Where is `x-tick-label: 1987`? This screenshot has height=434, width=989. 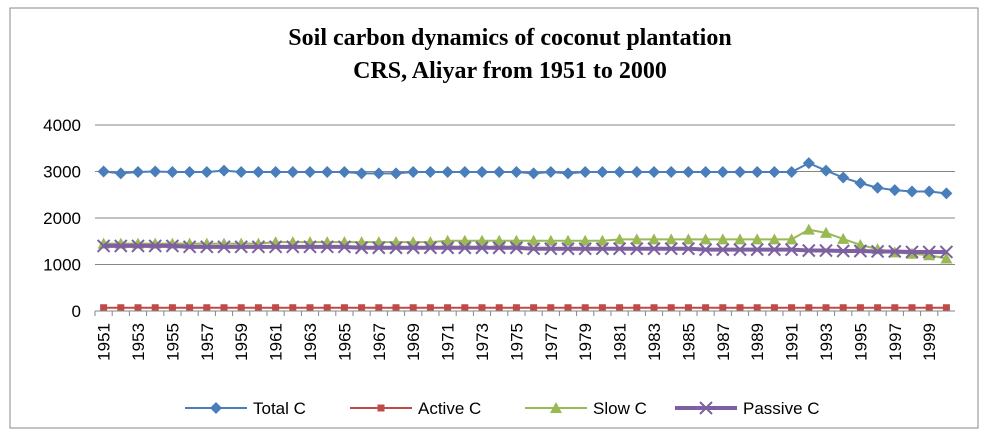 x-tick-label: 1987 is located at coordinates (723, 342).